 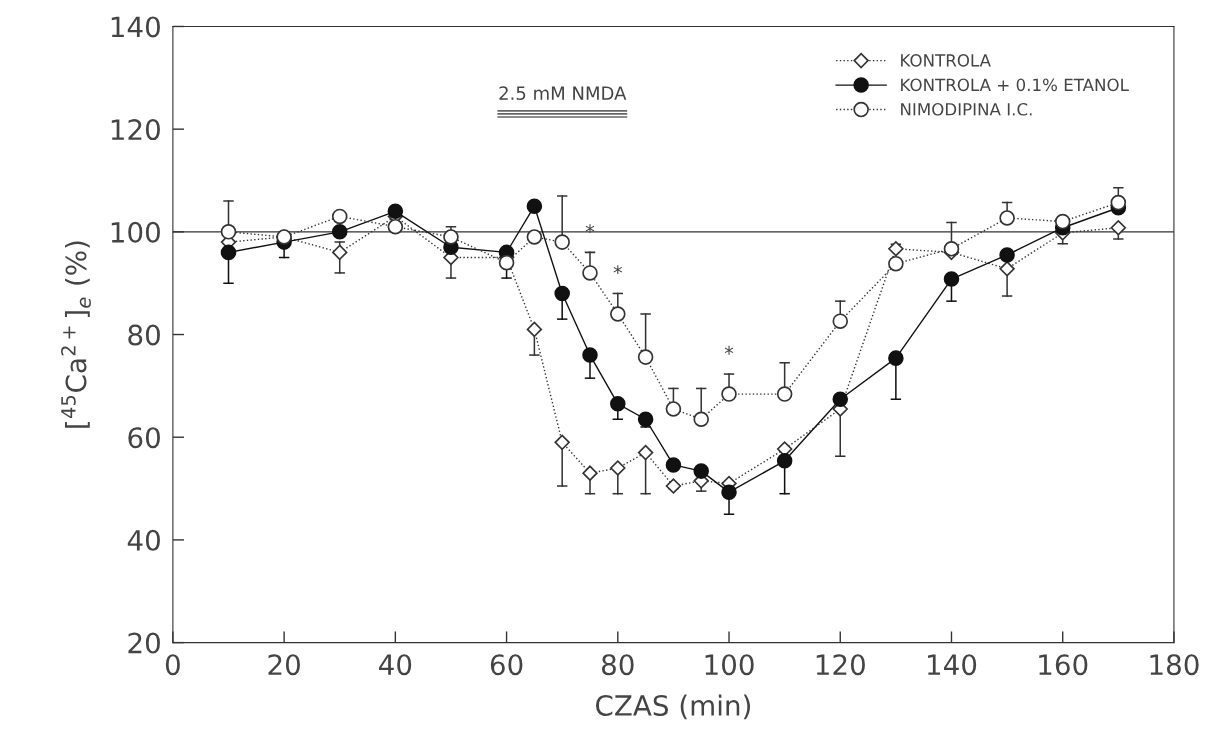 What do you see at coordinates (1174, 665) in the screenshot?
I see `x-tick-label: 180` at bounding box center [1174, 665].